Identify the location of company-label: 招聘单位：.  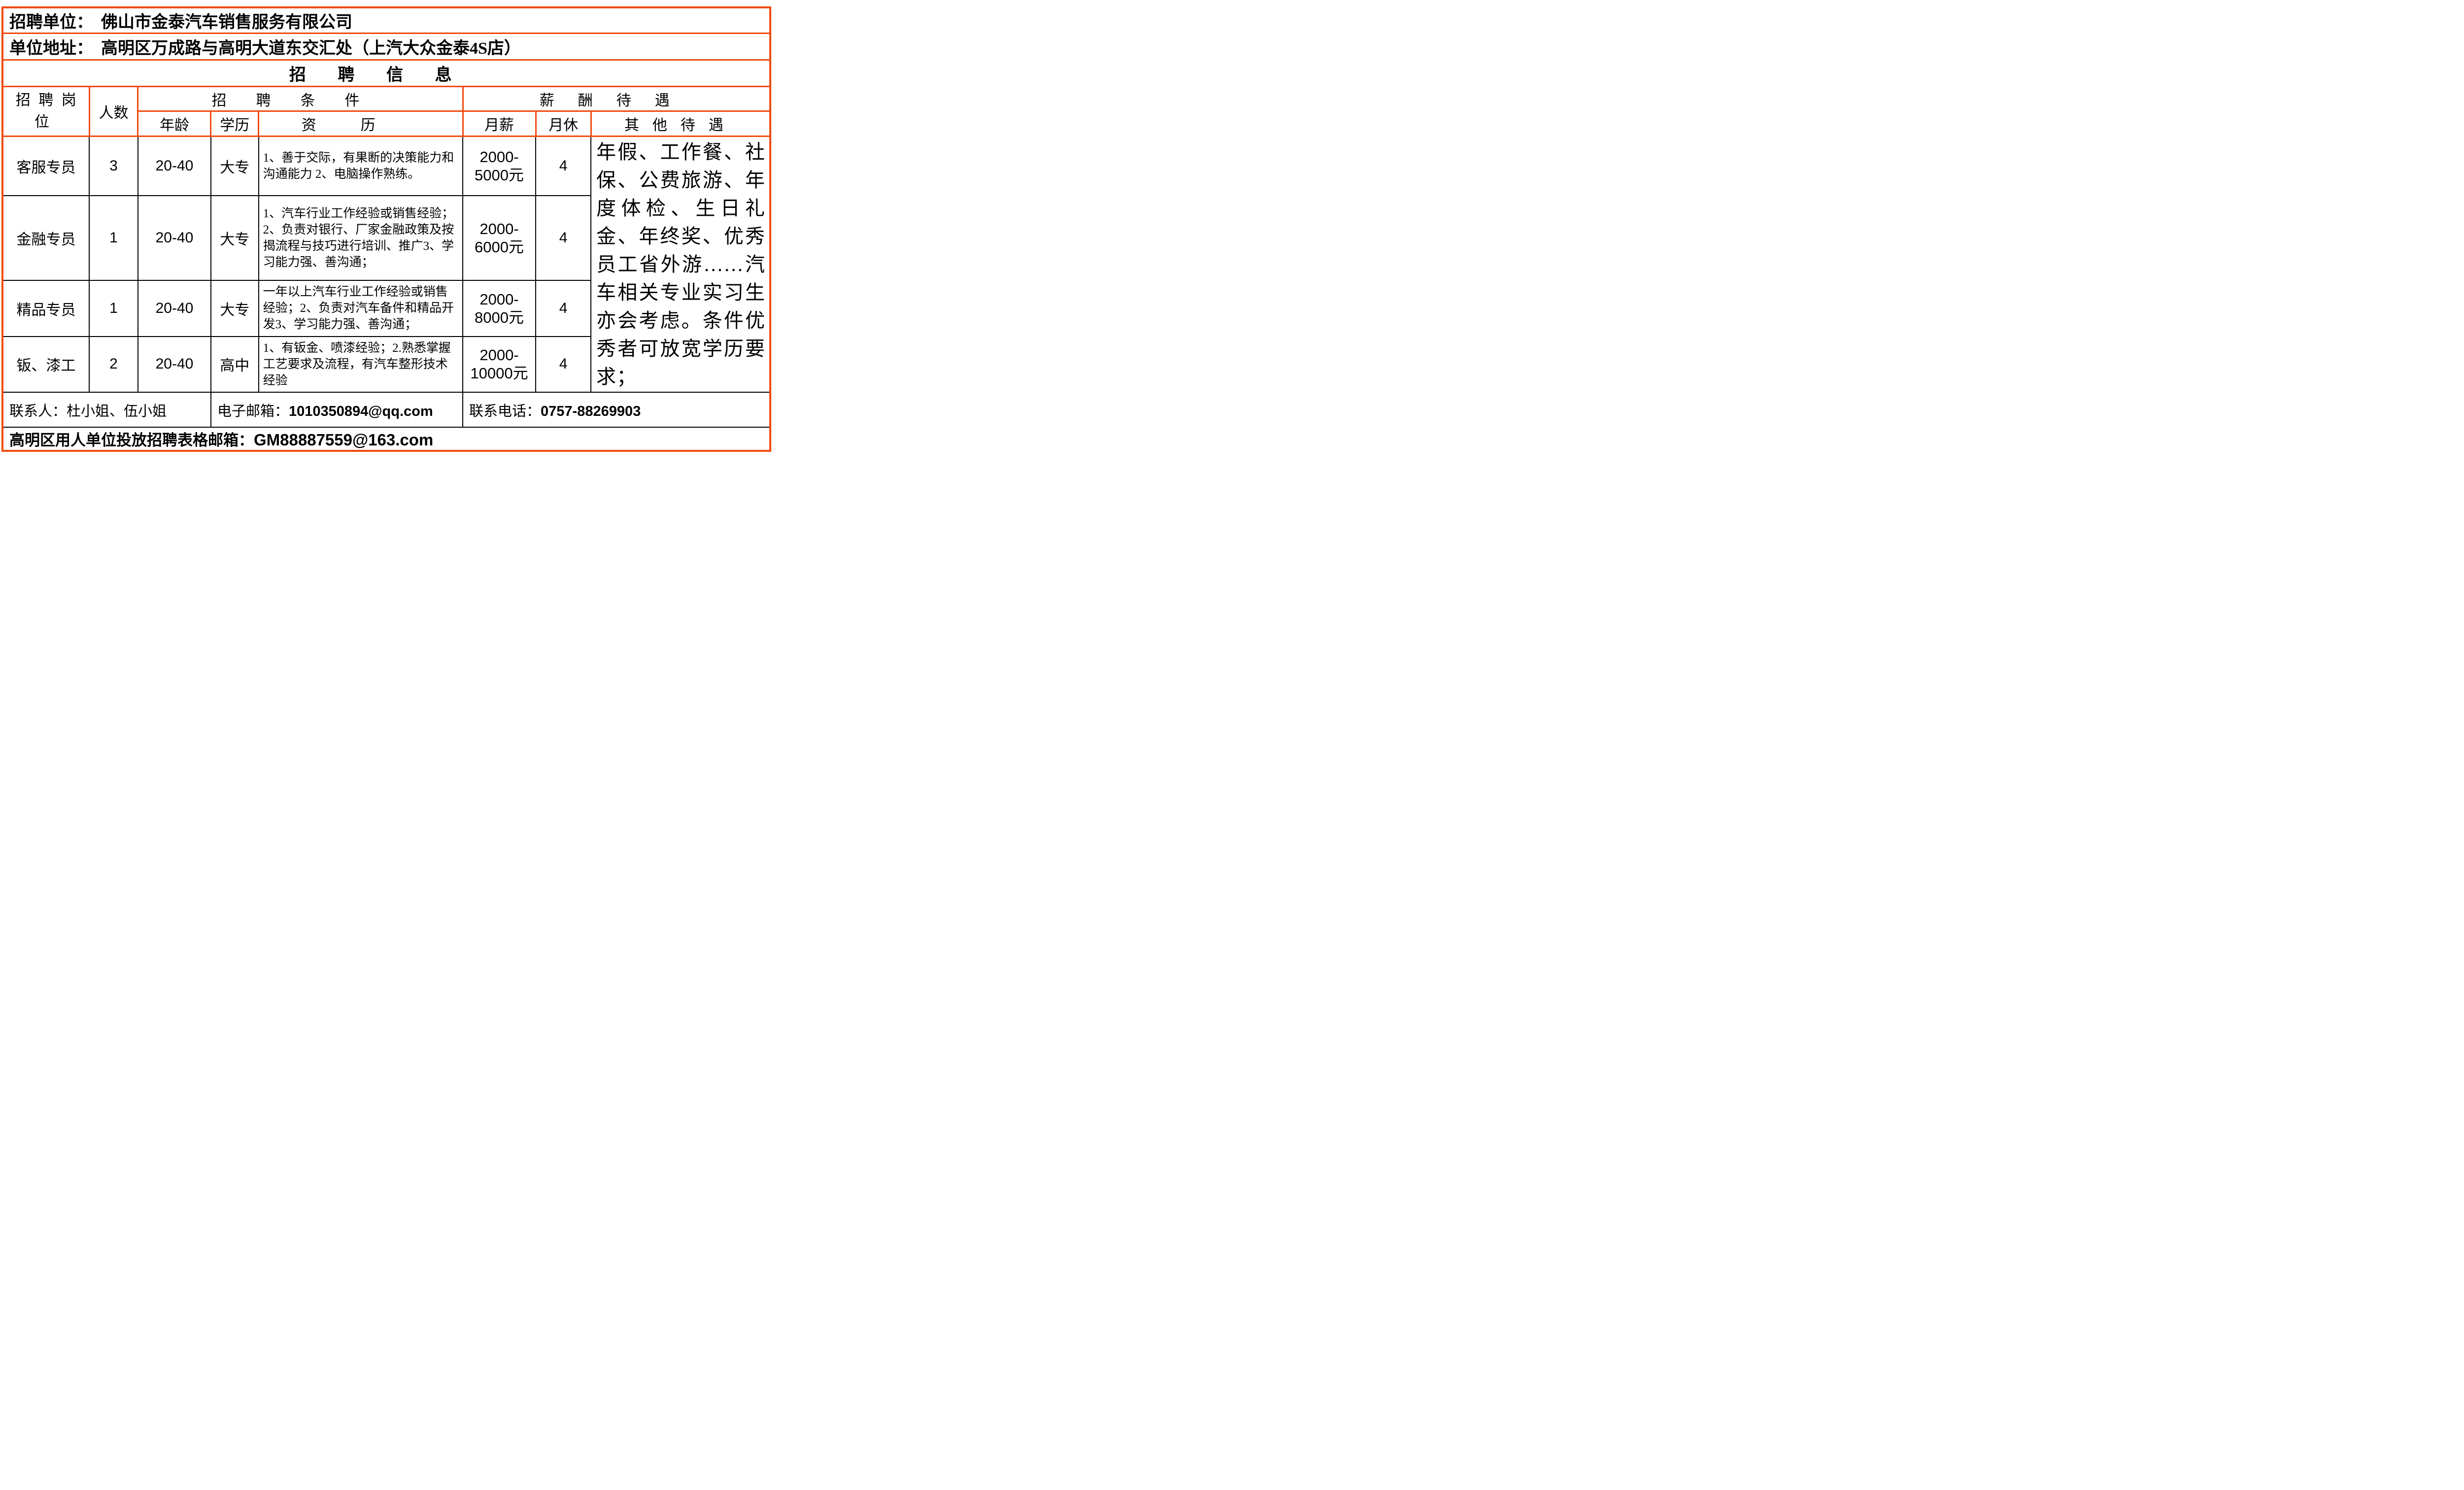
(51, 22).